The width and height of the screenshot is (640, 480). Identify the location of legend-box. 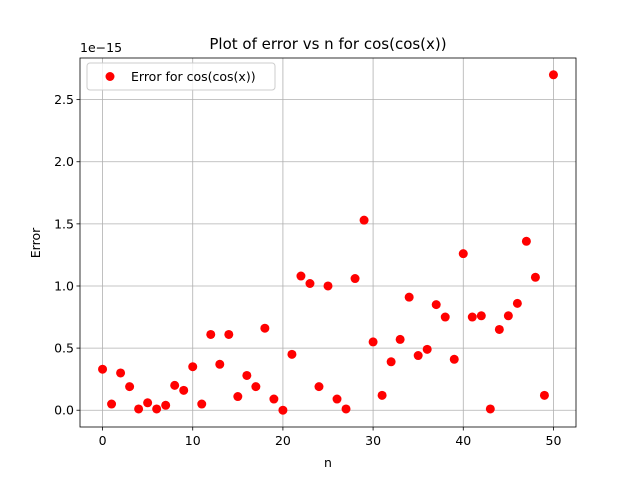
(181, 76).